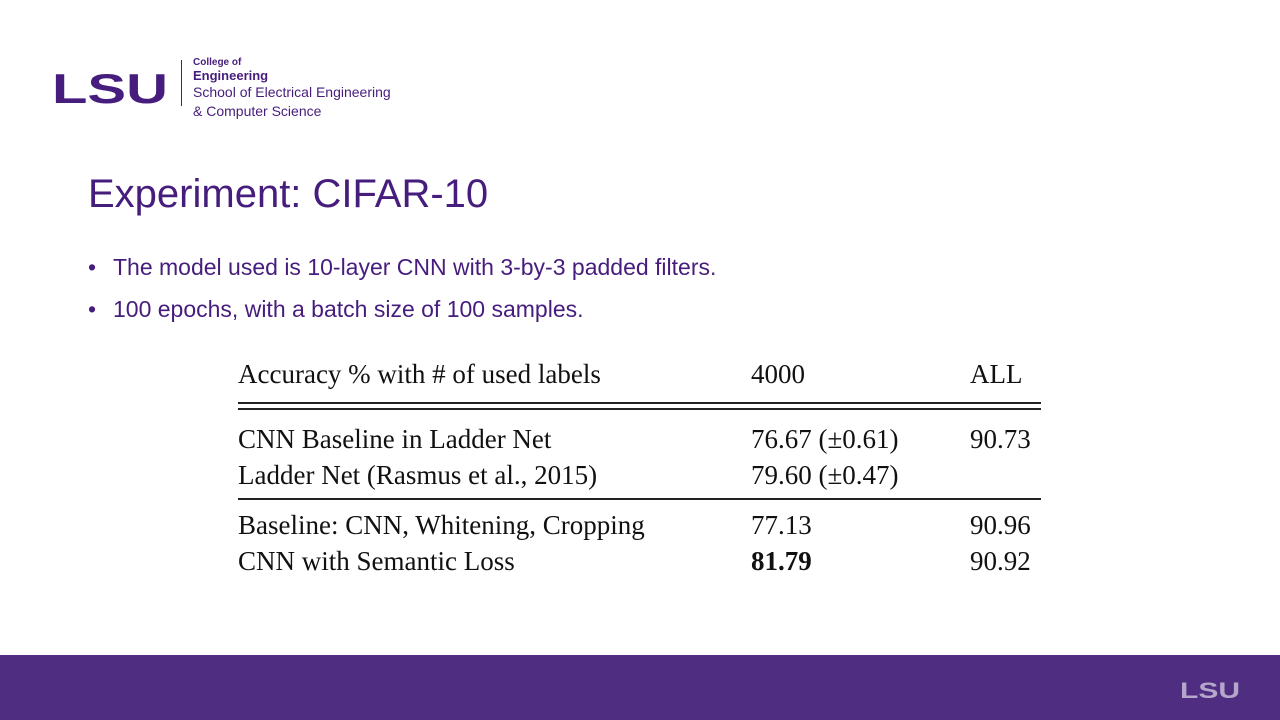 This screenshot has width=1280, height=720. I want to click on table-rule, so click(639, 499).